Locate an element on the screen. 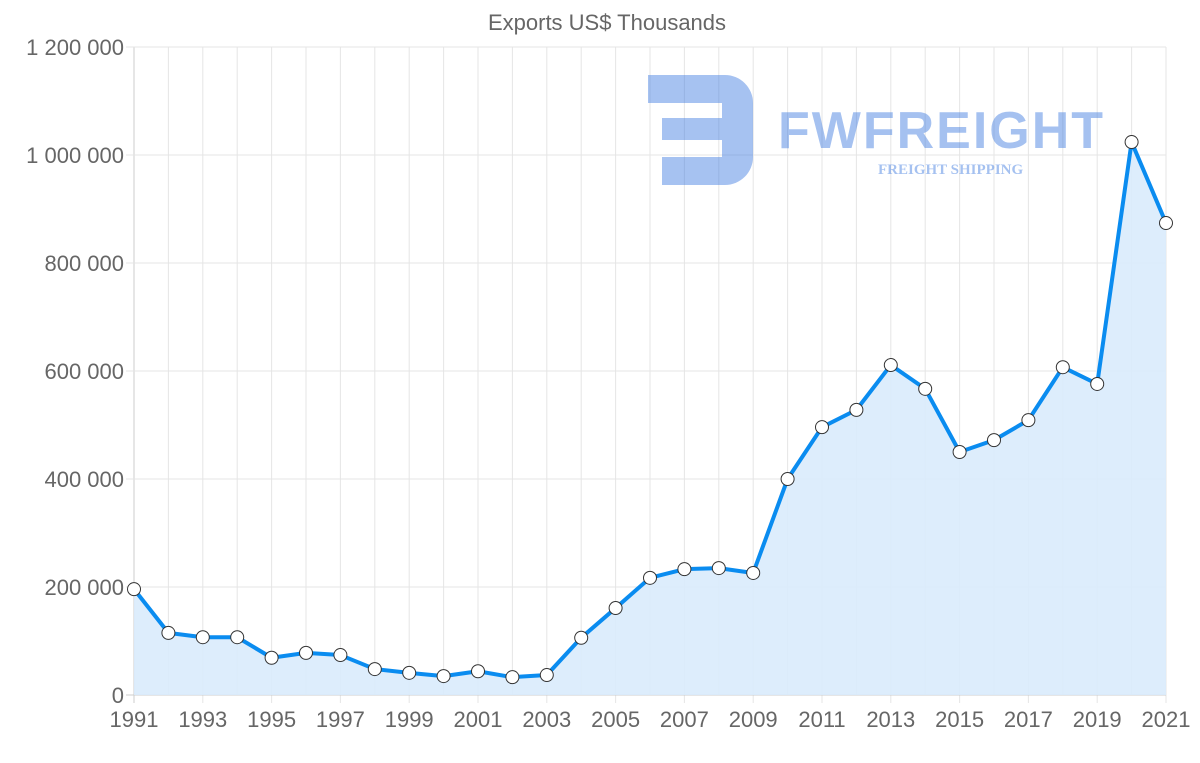 This screenshot has height=763, width=1200. x-tick-label: 2013 is located at coordinates (890, 719).